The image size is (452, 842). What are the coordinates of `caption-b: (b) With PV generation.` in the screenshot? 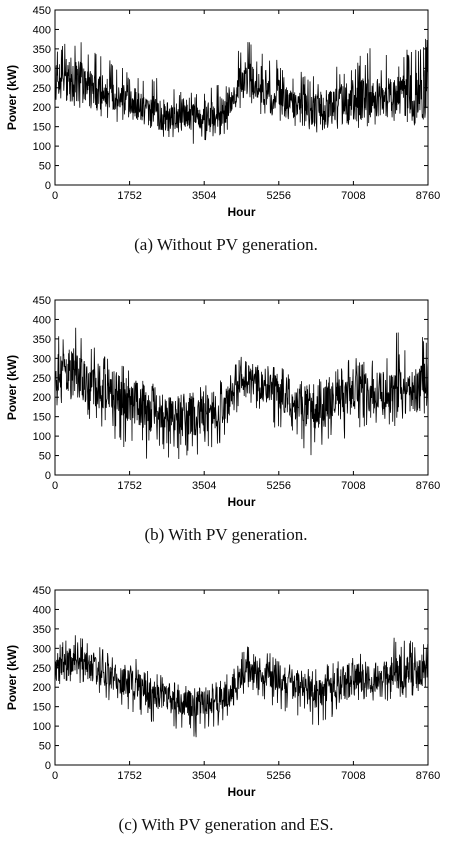 It's located at (226, 534).